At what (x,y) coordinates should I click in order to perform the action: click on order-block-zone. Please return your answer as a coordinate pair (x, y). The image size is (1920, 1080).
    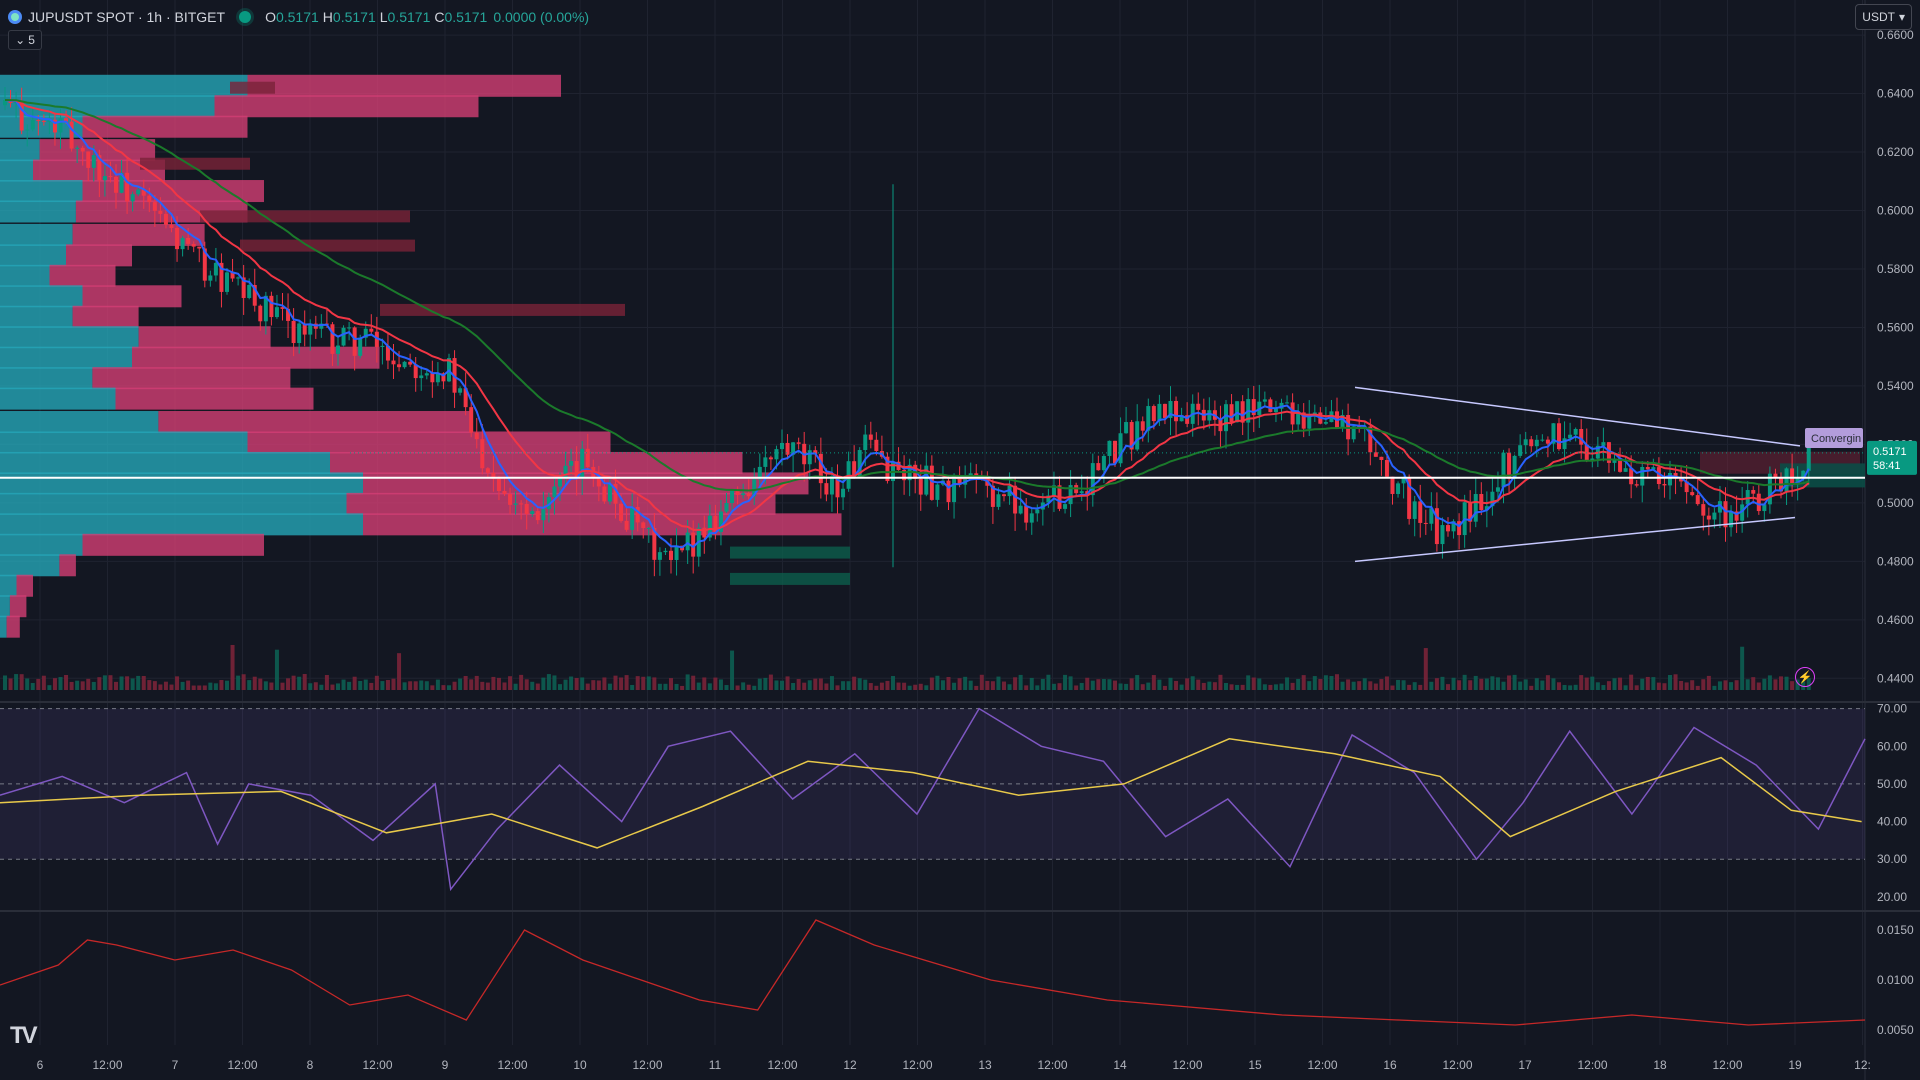
    Looking at the image, I should click on (305, 216).